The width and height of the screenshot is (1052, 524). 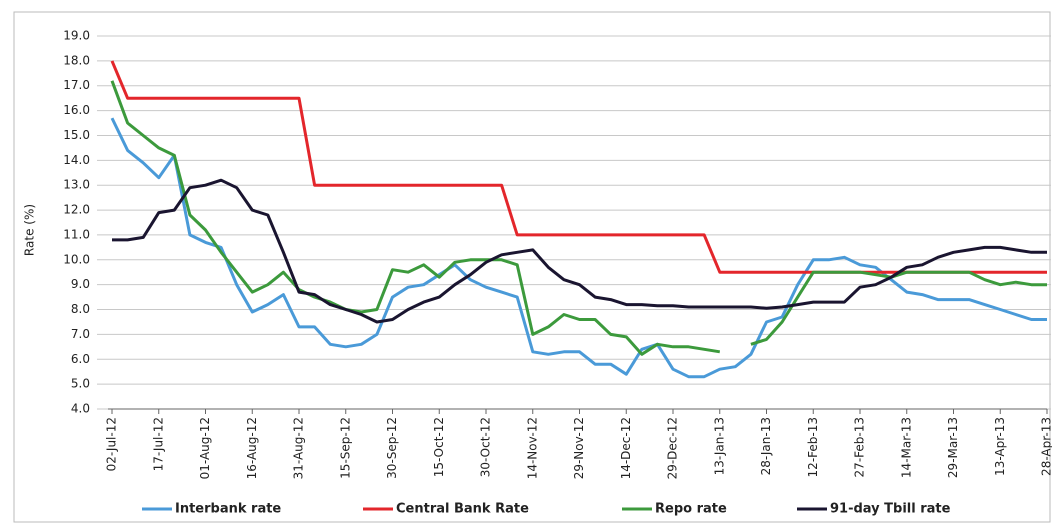 What do you see at coordinates (76, 185) in the screenshot?
I see `y-tick-label: 13.0` at bounding box center [76, 185].